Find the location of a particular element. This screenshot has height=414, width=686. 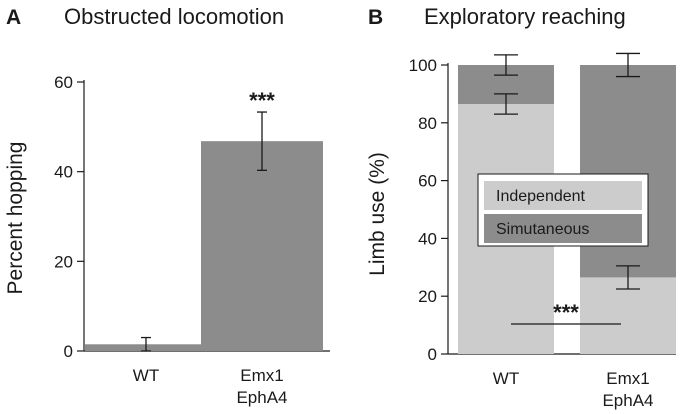

panel-b-x-label: WT is located at coordinates (506, 378).